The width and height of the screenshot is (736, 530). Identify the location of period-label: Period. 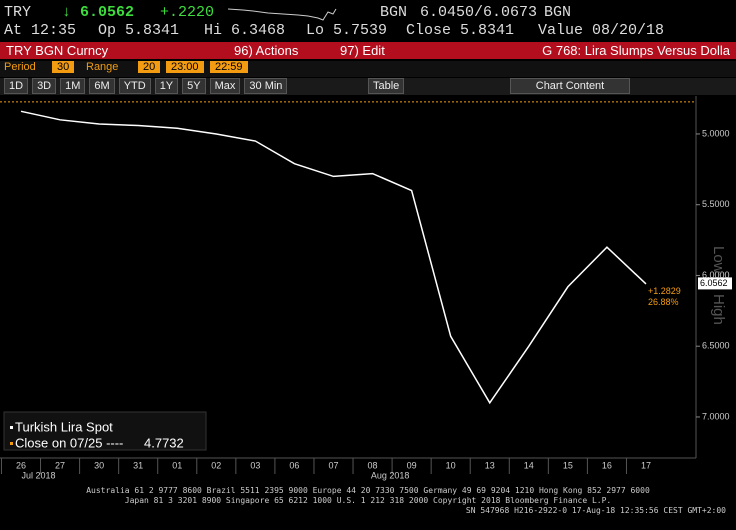
(20, 67).